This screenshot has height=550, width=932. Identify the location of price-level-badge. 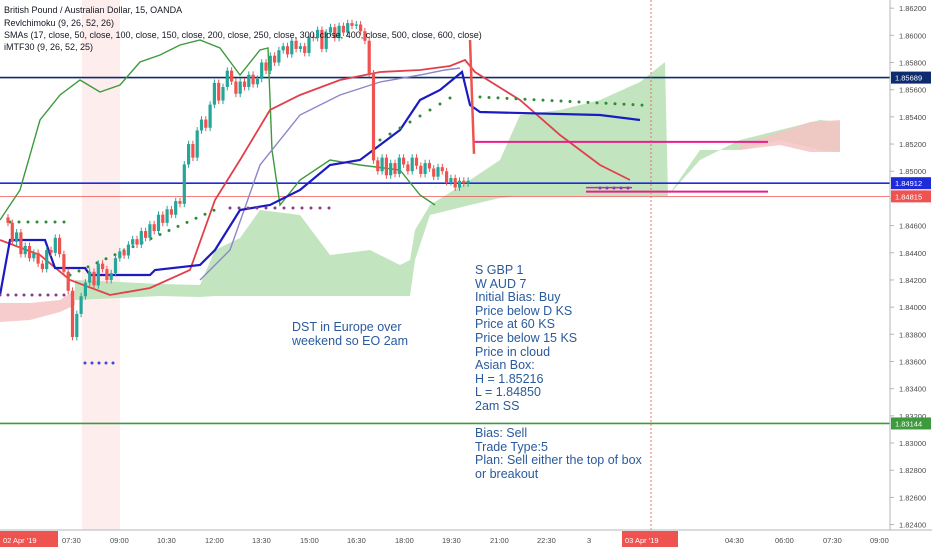
(911, 77).